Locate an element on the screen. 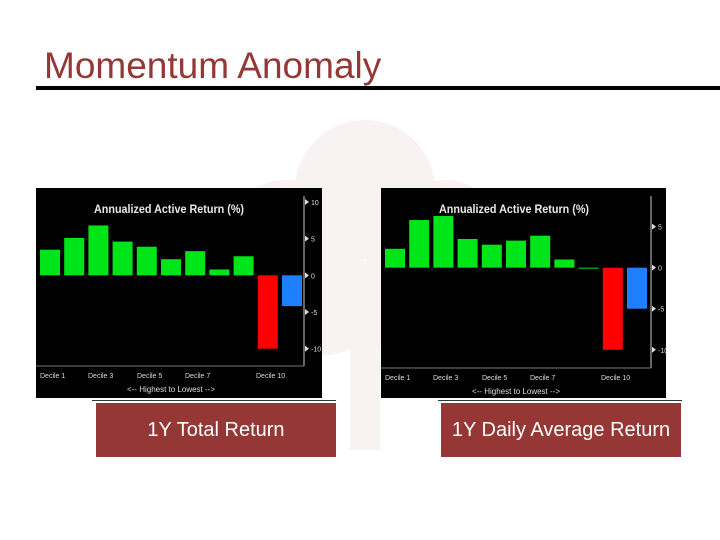 This screenshot has width=720, height=540. title-underline is located at coordinates (378, 88).